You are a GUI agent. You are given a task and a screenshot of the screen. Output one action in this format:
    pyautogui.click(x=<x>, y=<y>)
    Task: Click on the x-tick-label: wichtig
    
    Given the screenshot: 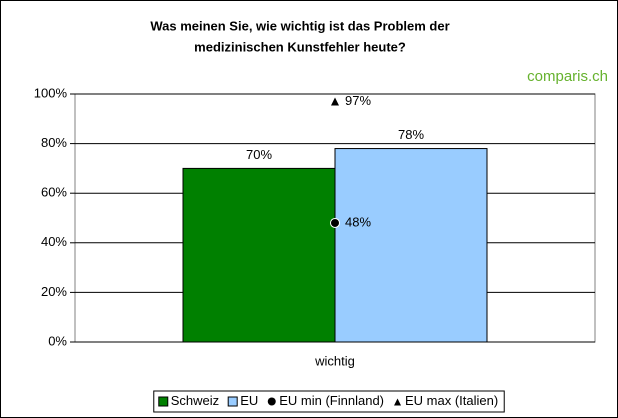 What is the action you would take?
    pyautogui.click(x=334, y=360)
    